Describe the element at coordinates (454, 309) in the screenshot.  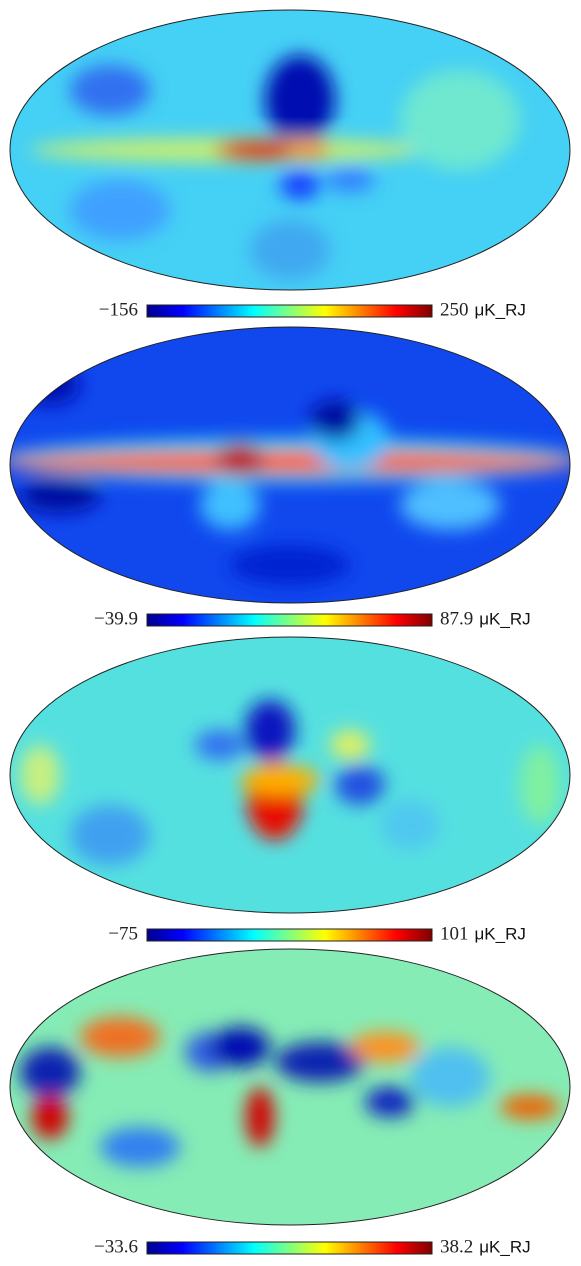
I see `colorbar-max: 250` at that location.